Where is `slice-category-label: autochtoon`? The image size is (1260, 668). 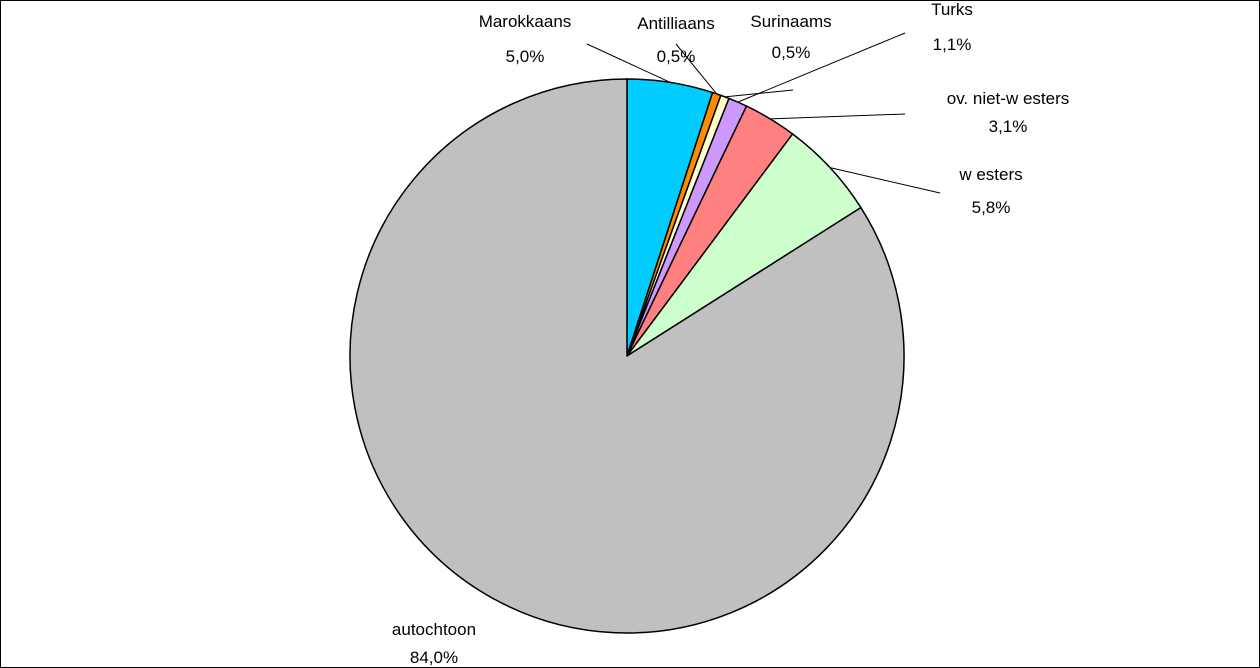 slice-category-label: autochtoon is located at coordinates (434, 629).